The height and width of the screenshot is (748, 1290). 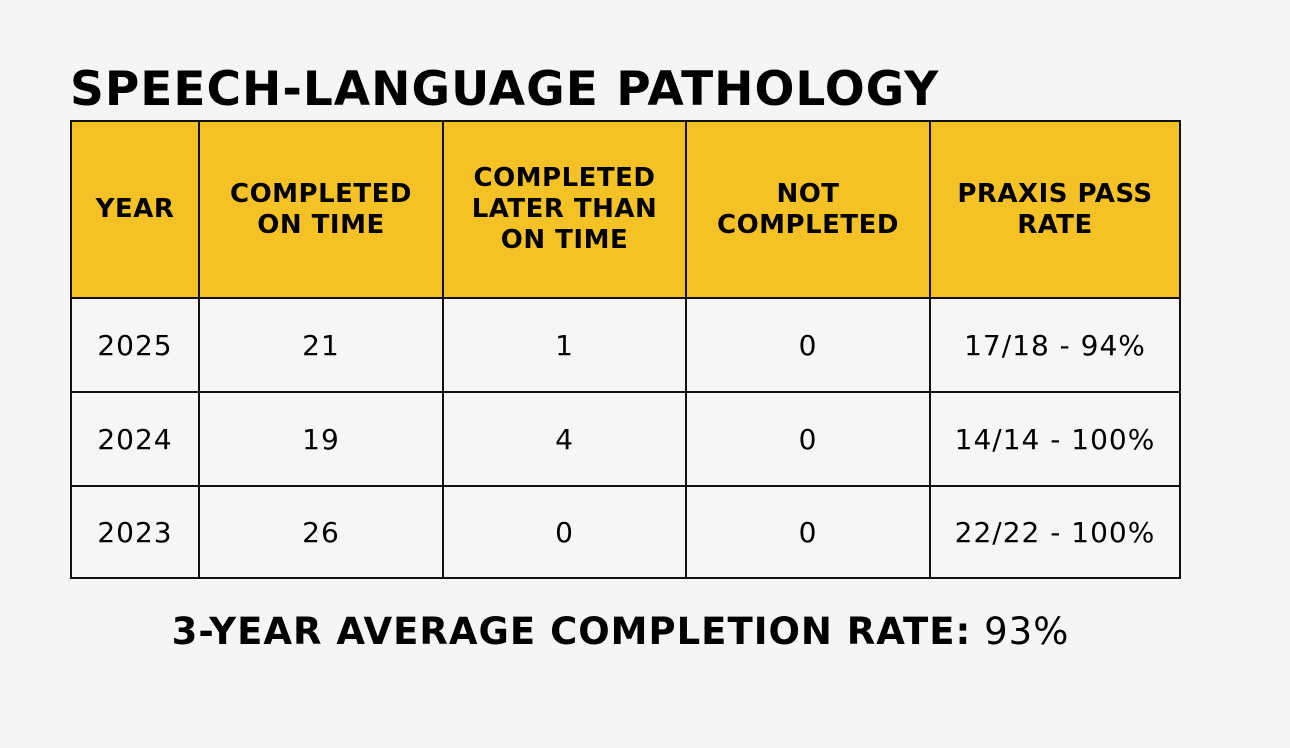 I want to click on summary-label: 3-YEAR AVERAGE COMPLETION RATE:, so click(x=571, y=631).